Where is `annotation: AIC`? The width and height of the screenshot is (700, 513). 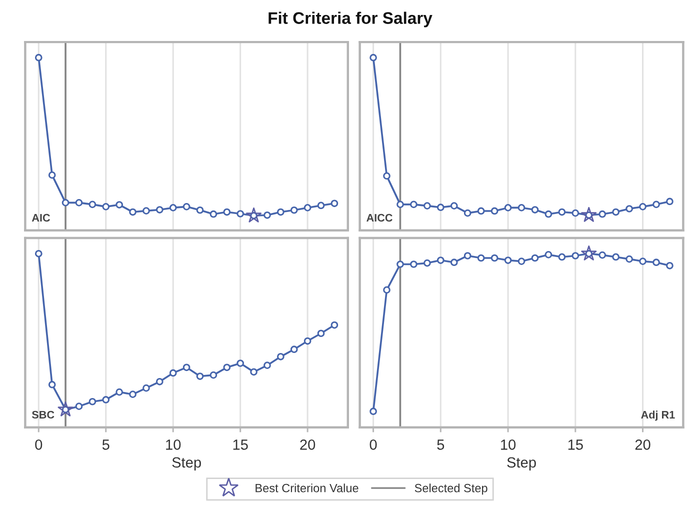 annotation: AIC is located at coordinates (41, 218).